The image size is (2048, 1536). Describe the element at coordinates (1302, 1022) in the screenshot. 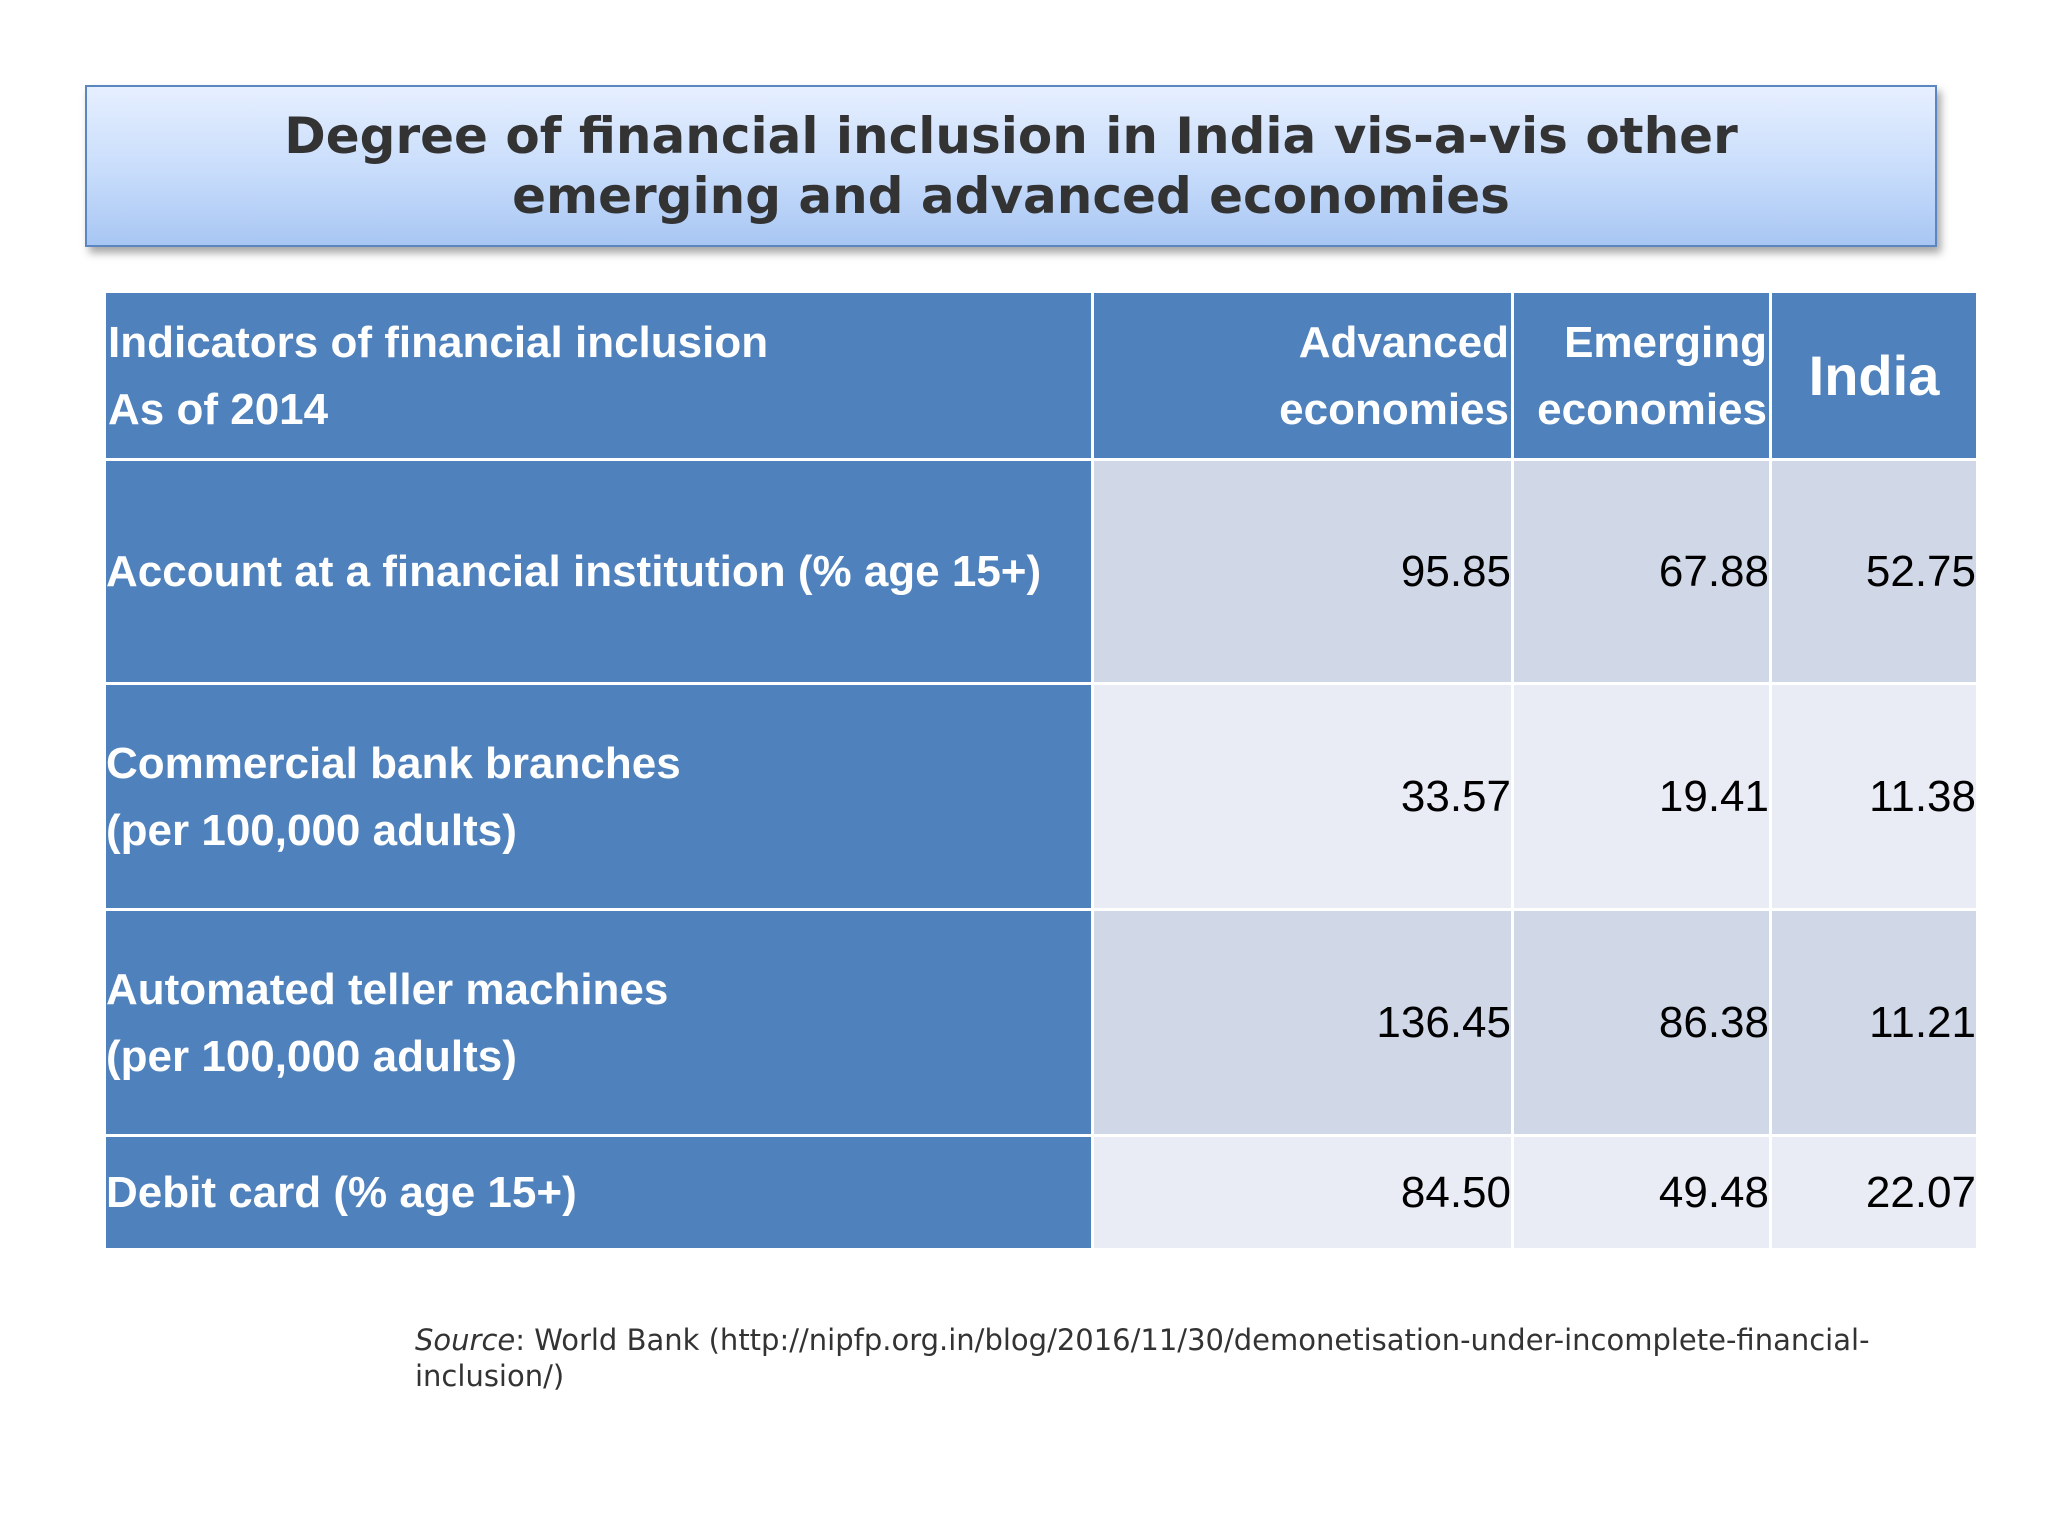

I see `cell-advanced: 136.45` at that location.